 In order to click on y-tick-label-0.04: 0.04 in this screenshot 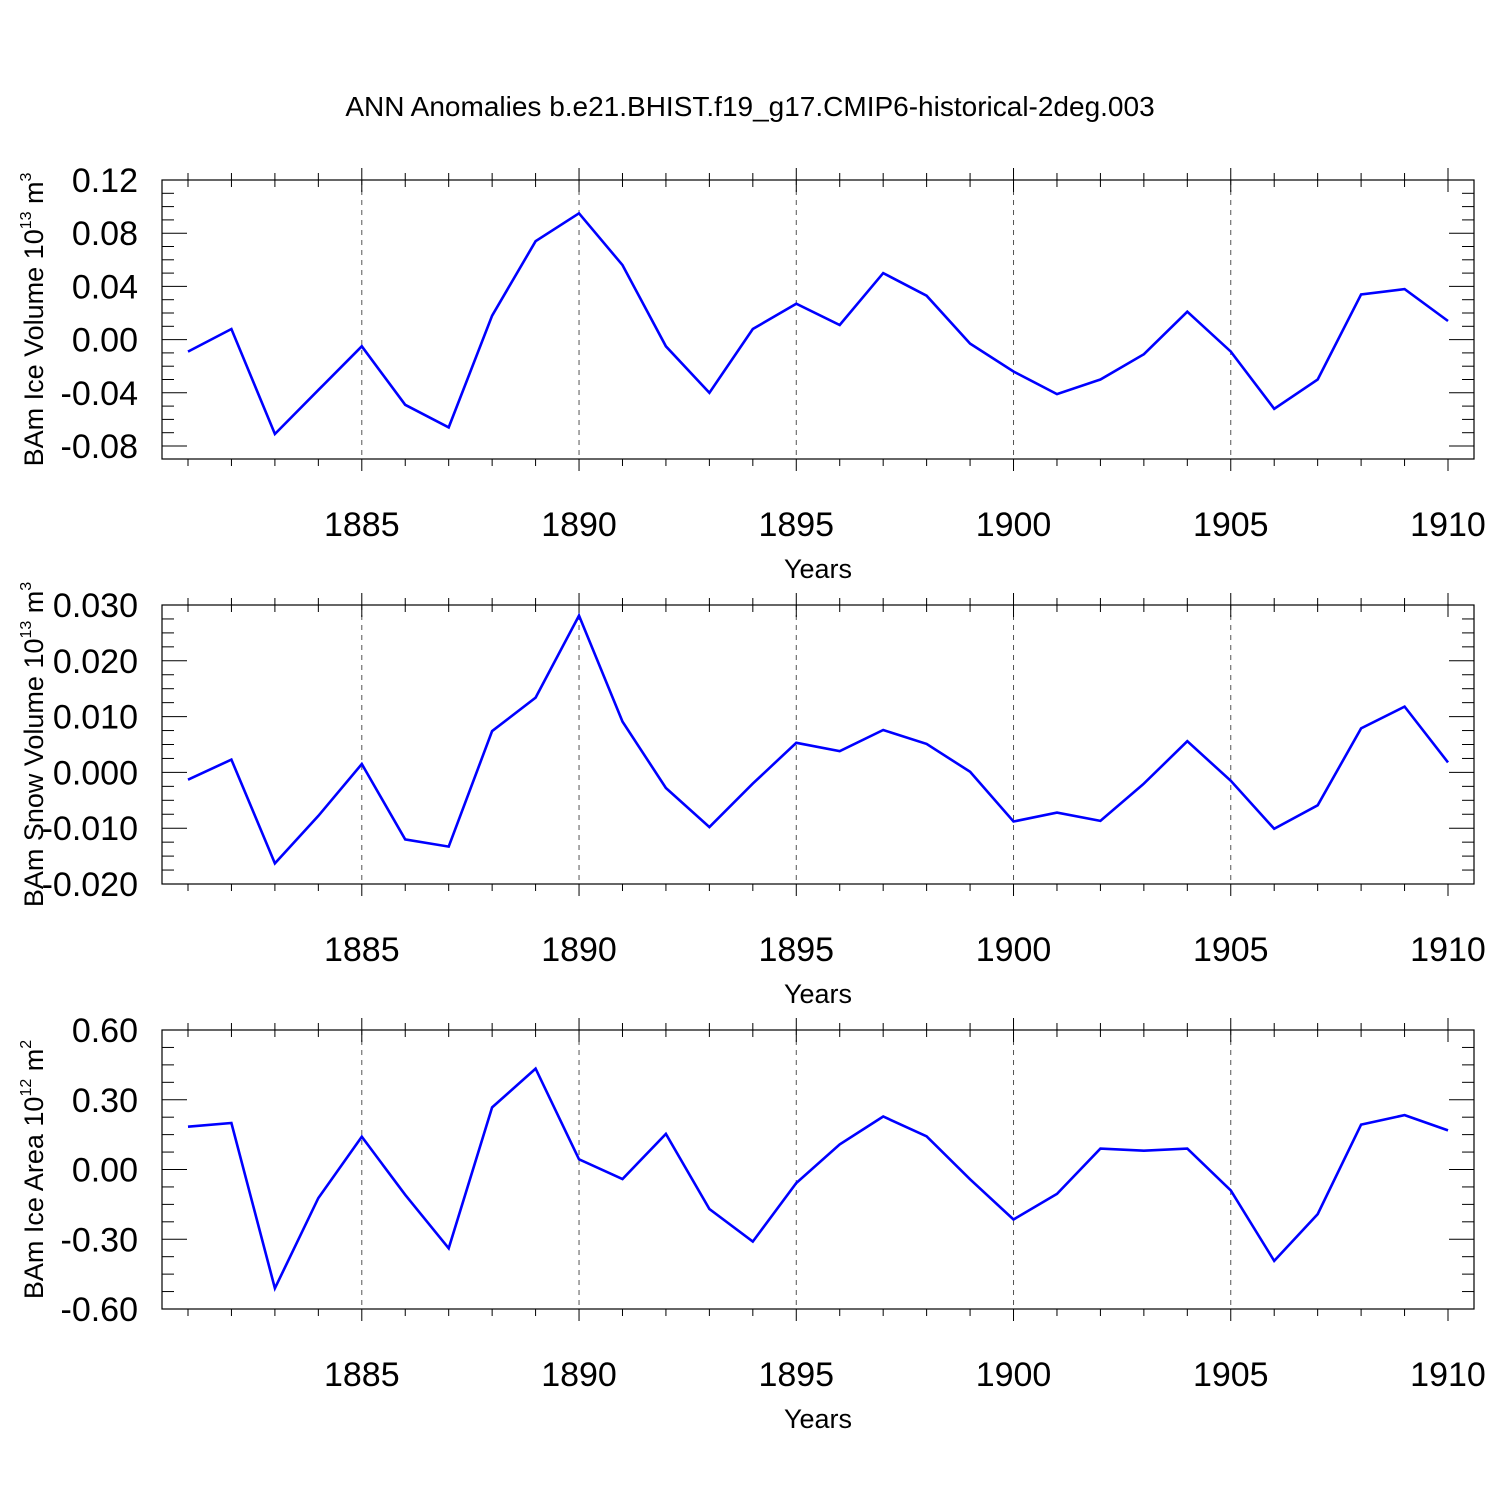, I will do `click(105, 287)`.